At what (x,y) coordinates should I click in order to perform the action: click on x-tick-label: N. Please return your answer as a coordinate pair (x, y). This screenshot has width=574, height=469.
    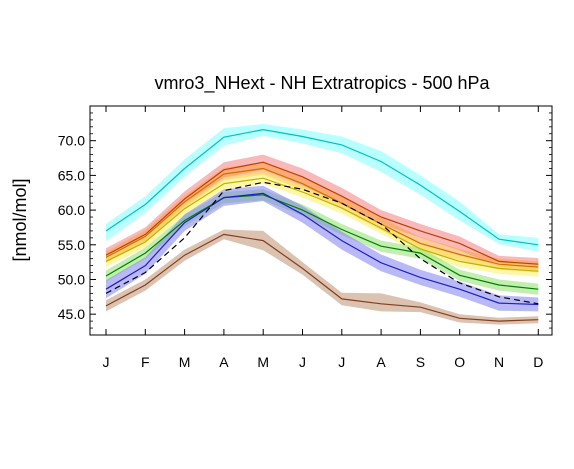
    Looking at the image, I should click on (499, 362).